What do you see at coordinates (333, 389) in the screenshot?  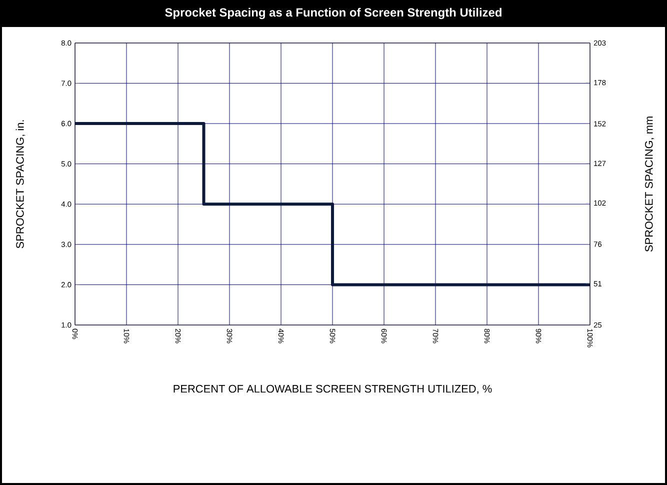 I see `x-axis-title: PERCENT OF ALLOWABLE SCREEN STRENGTH UTILIZED, %` at bounding box center [333, 389].